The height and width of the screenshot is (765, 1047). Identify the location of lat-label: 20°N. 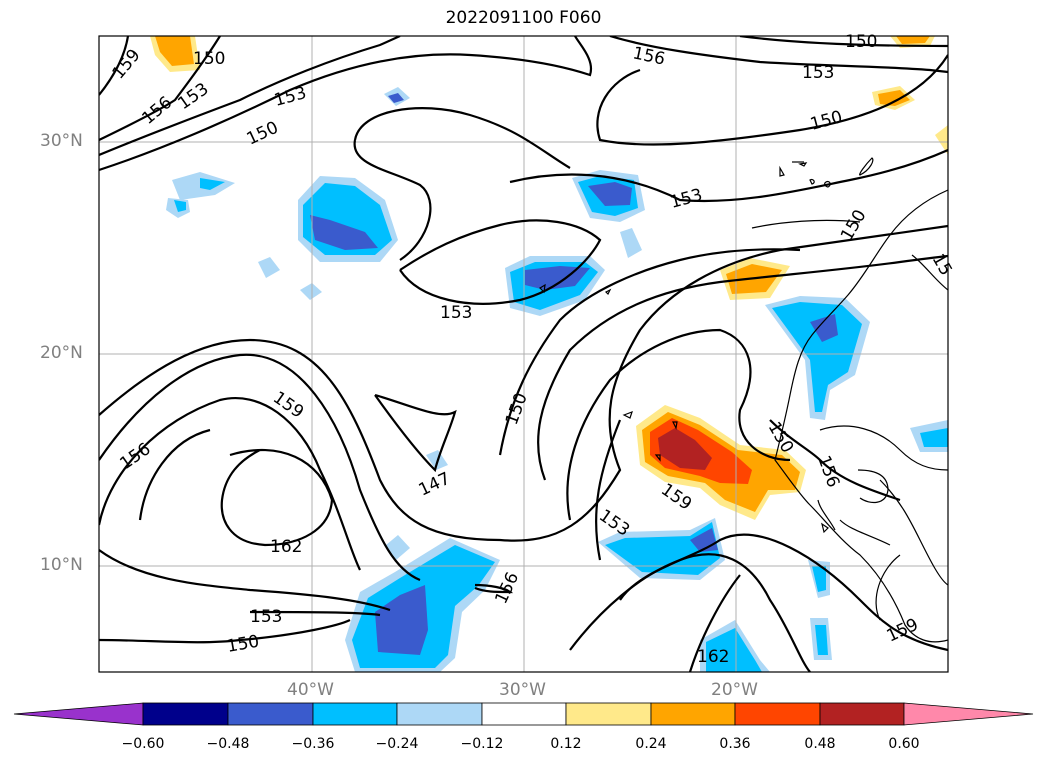
(61, 353).